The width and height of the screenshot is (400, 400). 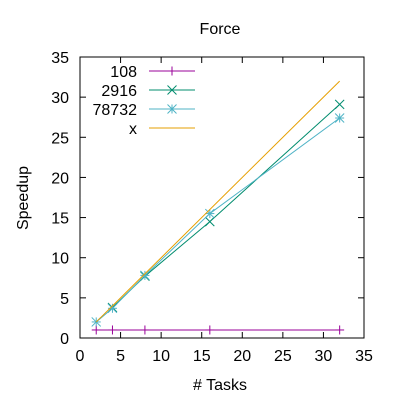 I want to click on x-axis-label: # Tasks, so click(x=220, y=385).